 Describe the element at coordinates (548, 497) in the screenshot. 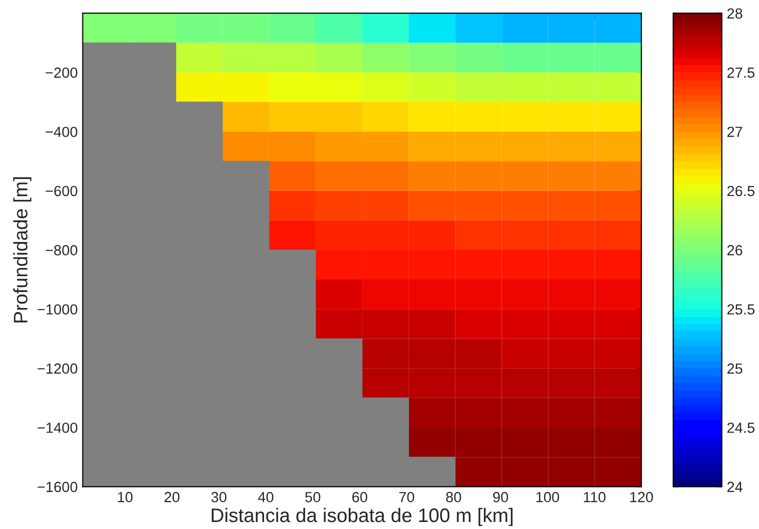

I see `x-tick-label: 100` at that location.